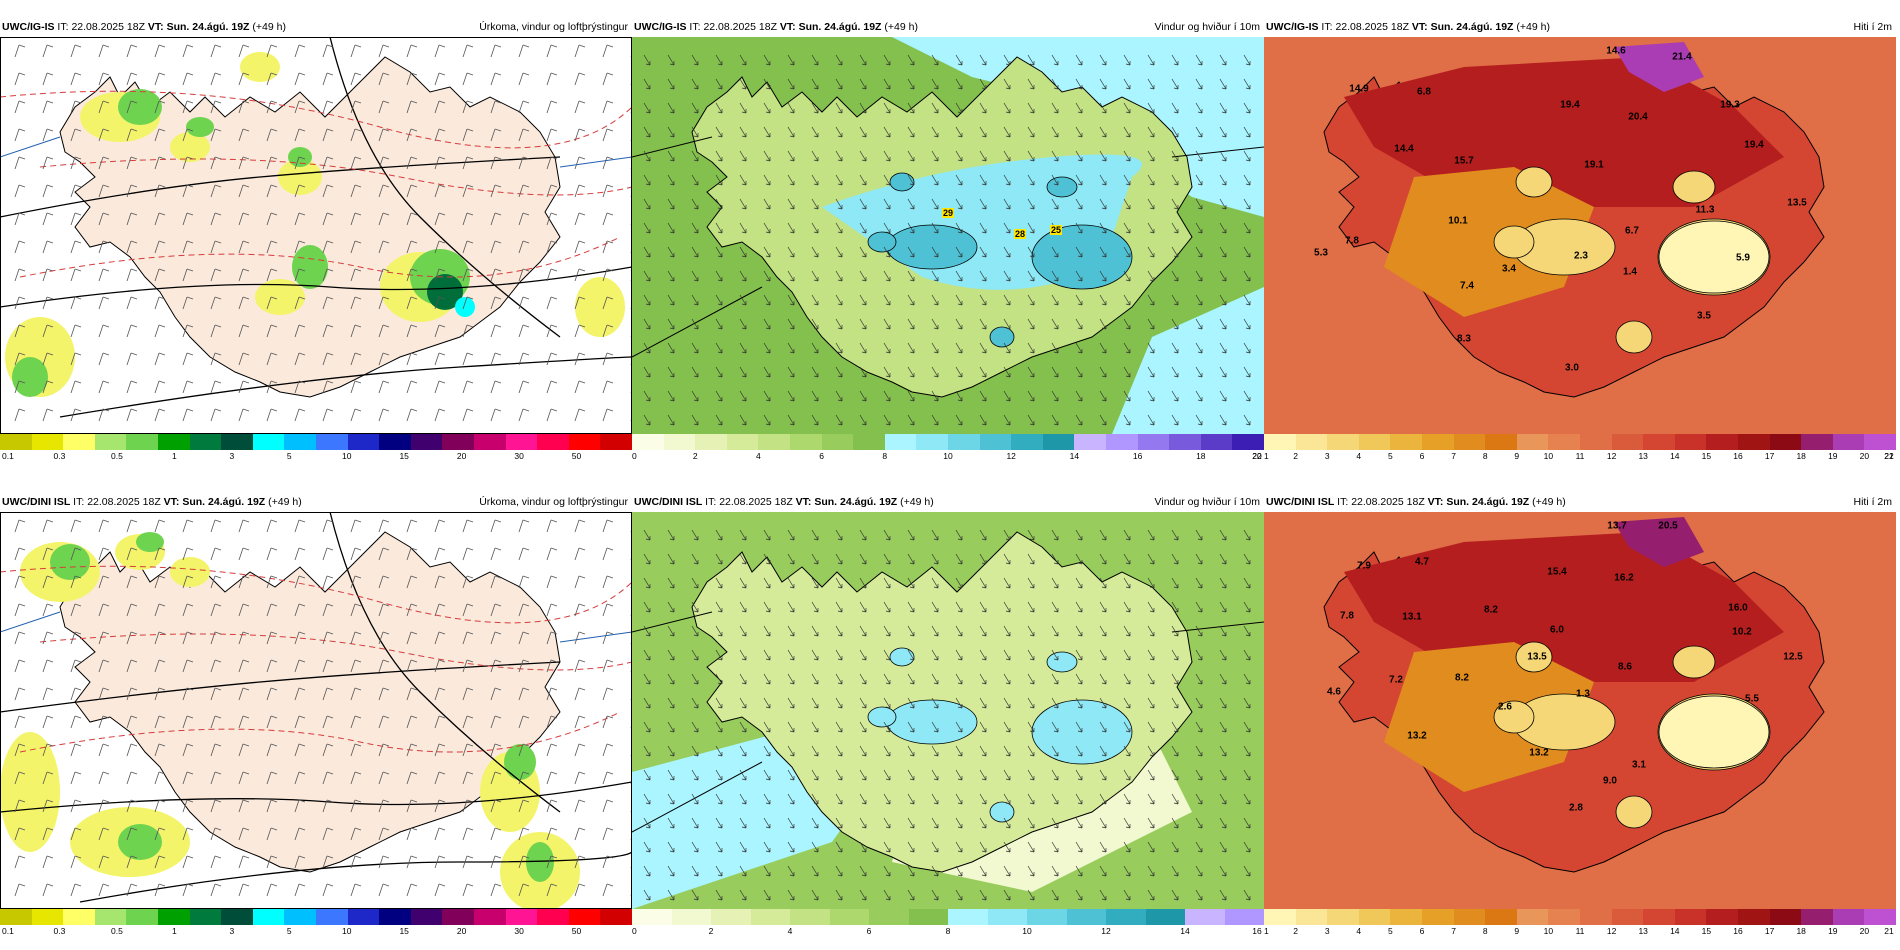 The width and height of the screenshot is (1900, 950). Describe the element at coordinates (1020, 234) in the screenshot. I see `gust-label: 28` at that location.